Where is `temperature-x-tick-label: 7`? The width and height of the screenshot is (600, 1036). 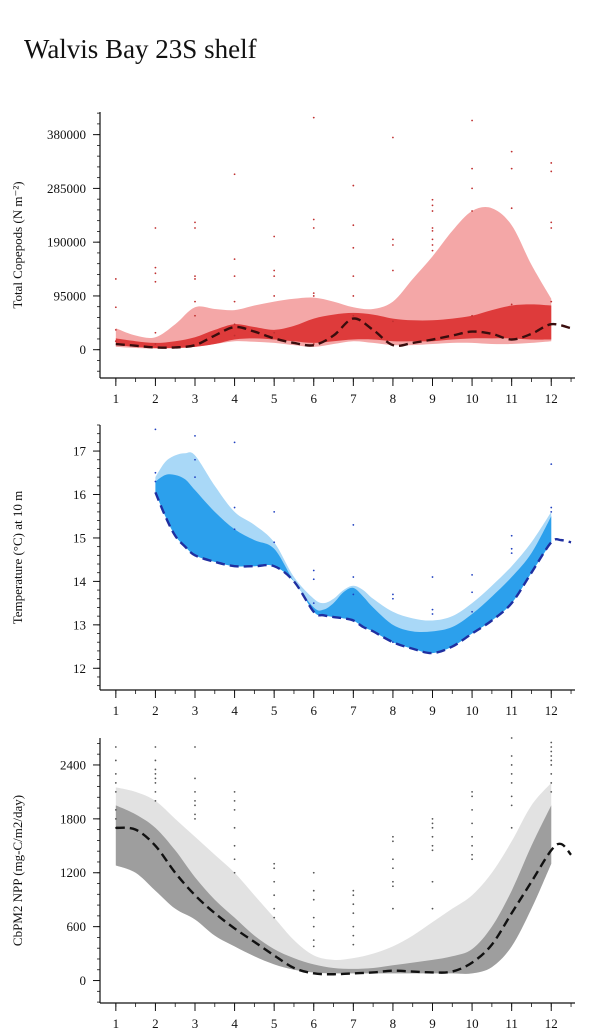
temperature-x-tick-label: 7 is located at coordinates (353, 710).